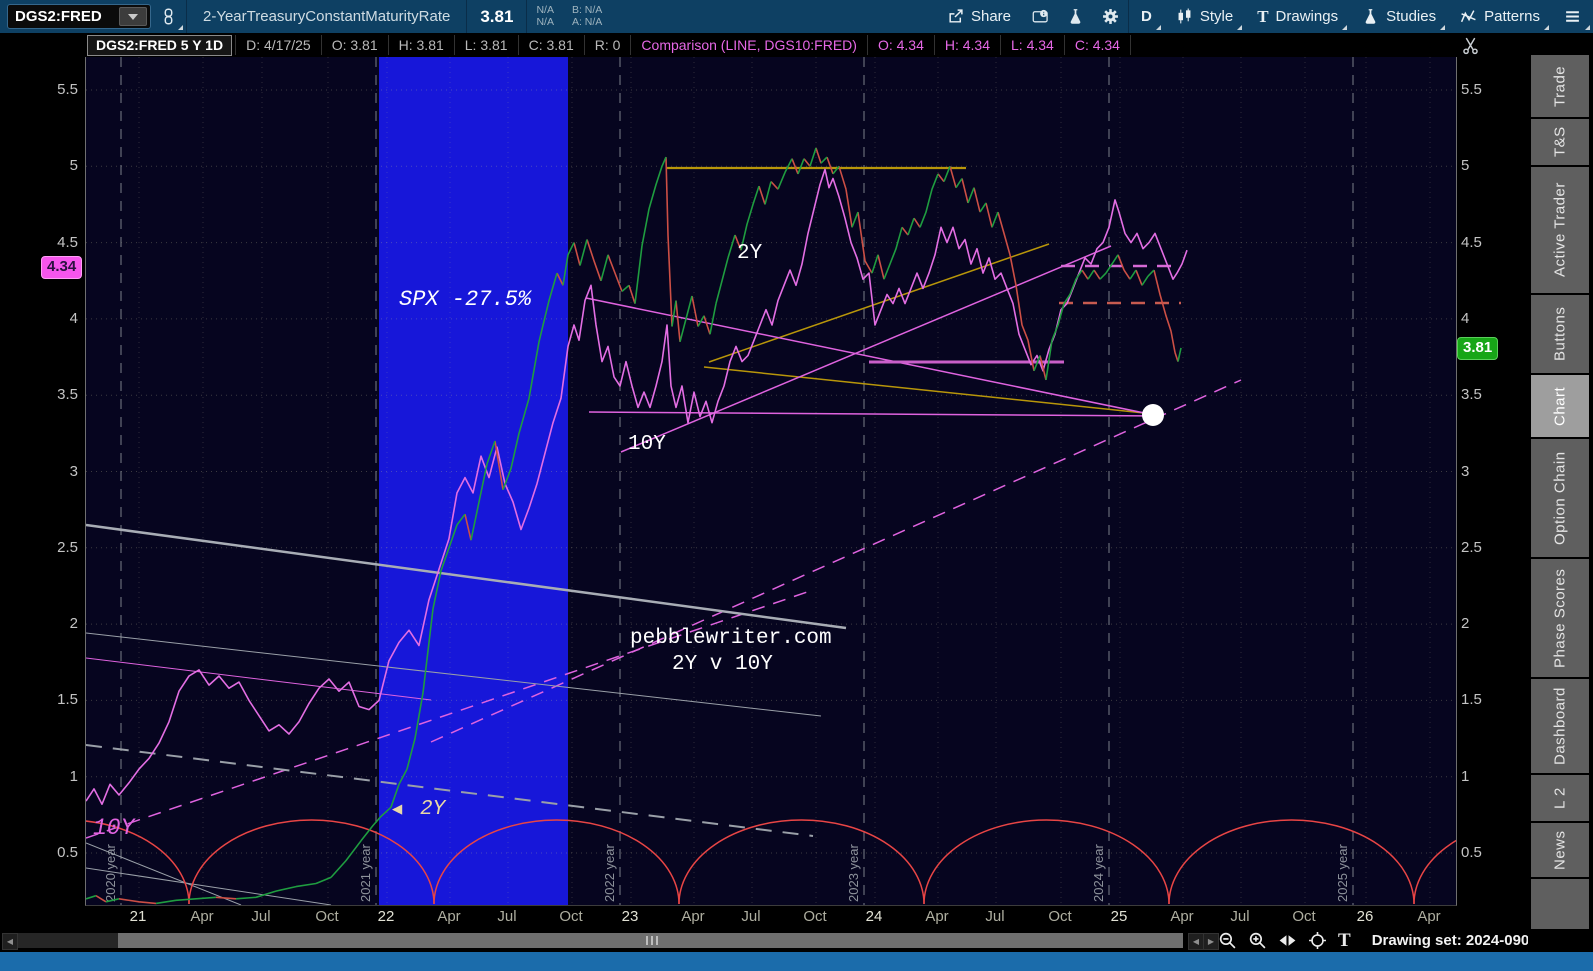 The height and width of the screenshot is (971, 1593). What do you see at coordinates (722, 664) in the screenshot?
I see `chart-annotation: 2Y v 10Y` at bounding box center [722, 664].